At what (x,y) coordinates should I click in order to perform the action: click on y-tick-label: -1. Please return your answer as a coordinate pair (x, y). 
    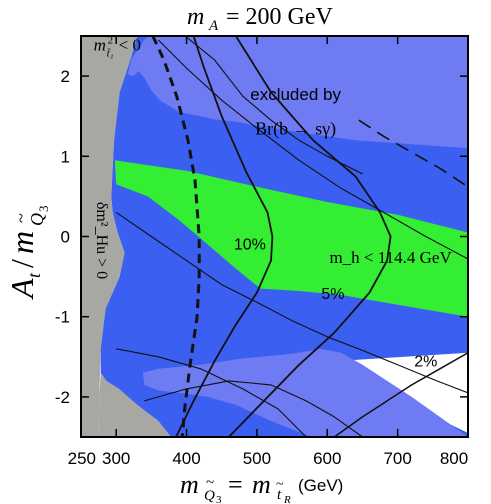
    Looking at the image, I should click on (62, 317).